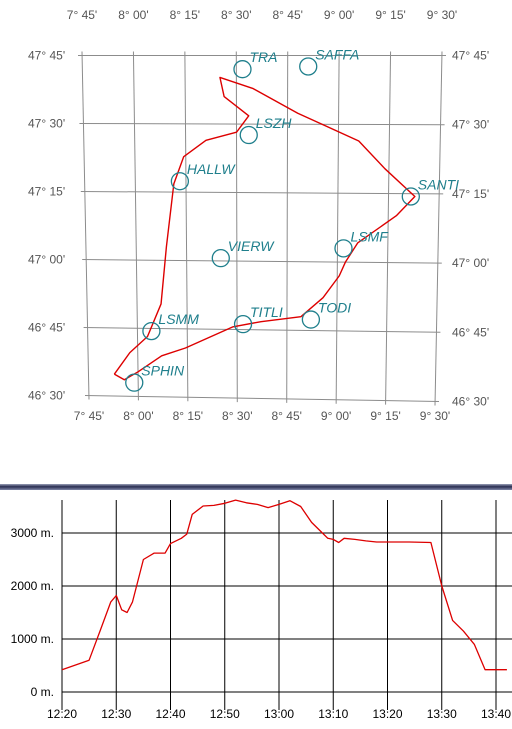 The image size is (512, 729). I want to click on lon-label-bottom: 7° 45', so click(89, 416).